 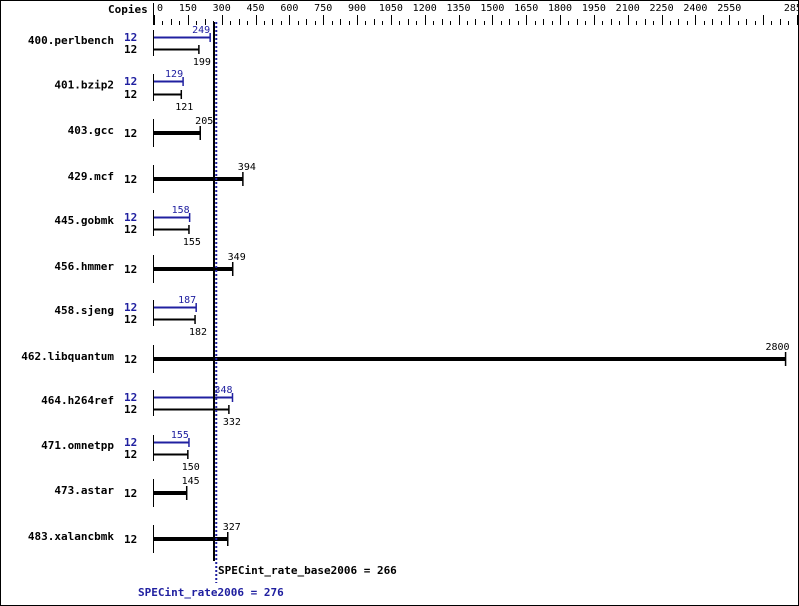 I want to click on benchmark-label: 429.mcf, so click(x=91, y=176).